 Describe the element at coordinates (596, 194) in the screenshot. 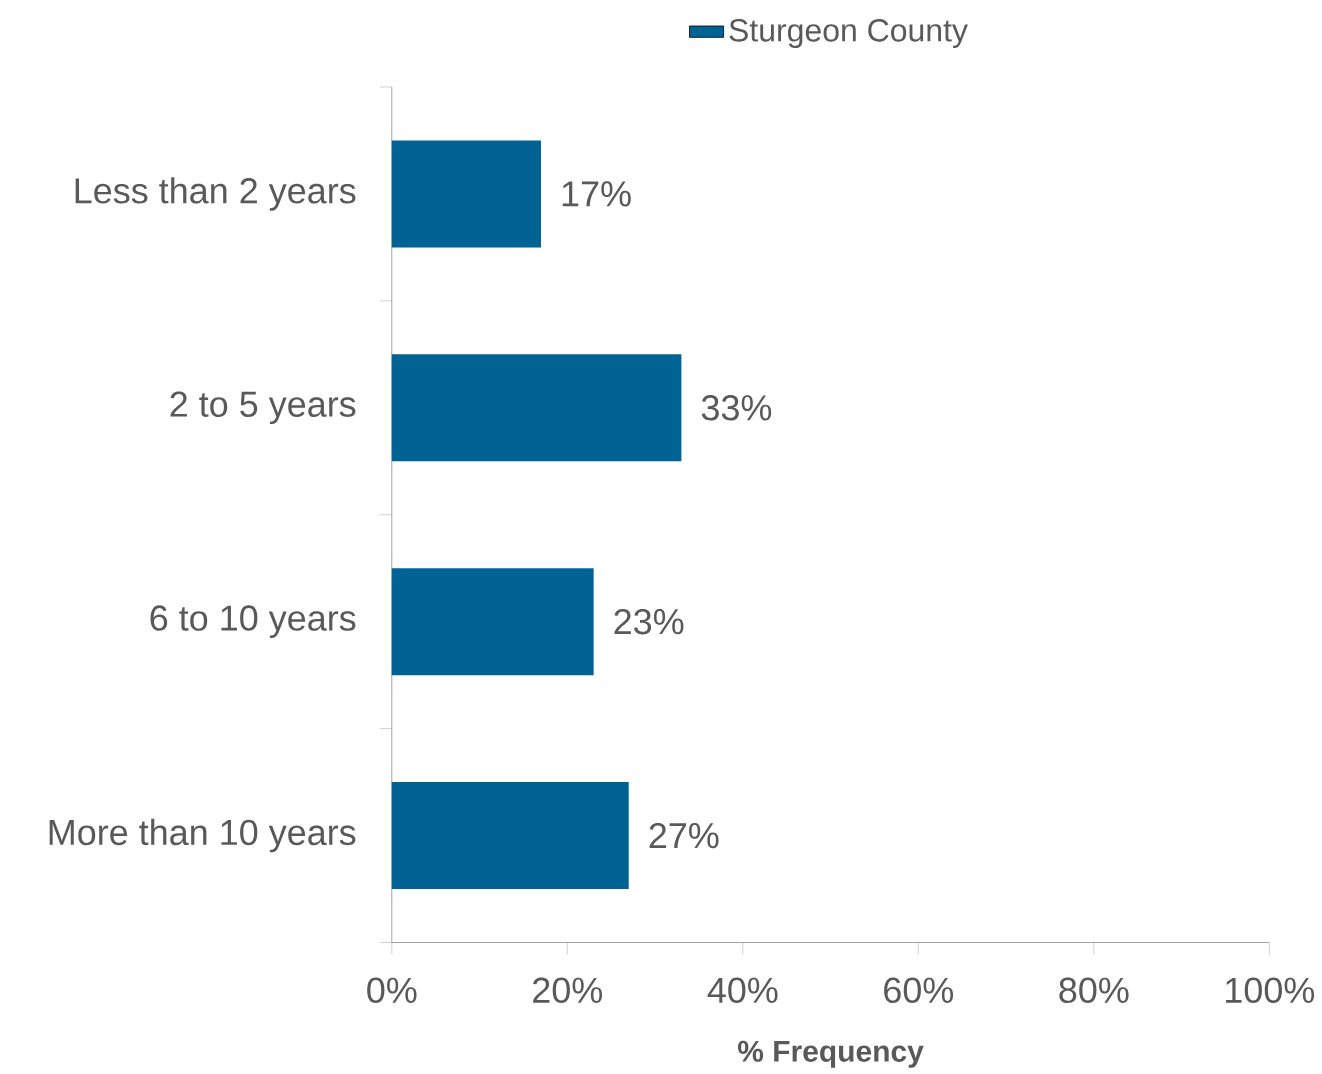

I see `text: 17%` at that location.